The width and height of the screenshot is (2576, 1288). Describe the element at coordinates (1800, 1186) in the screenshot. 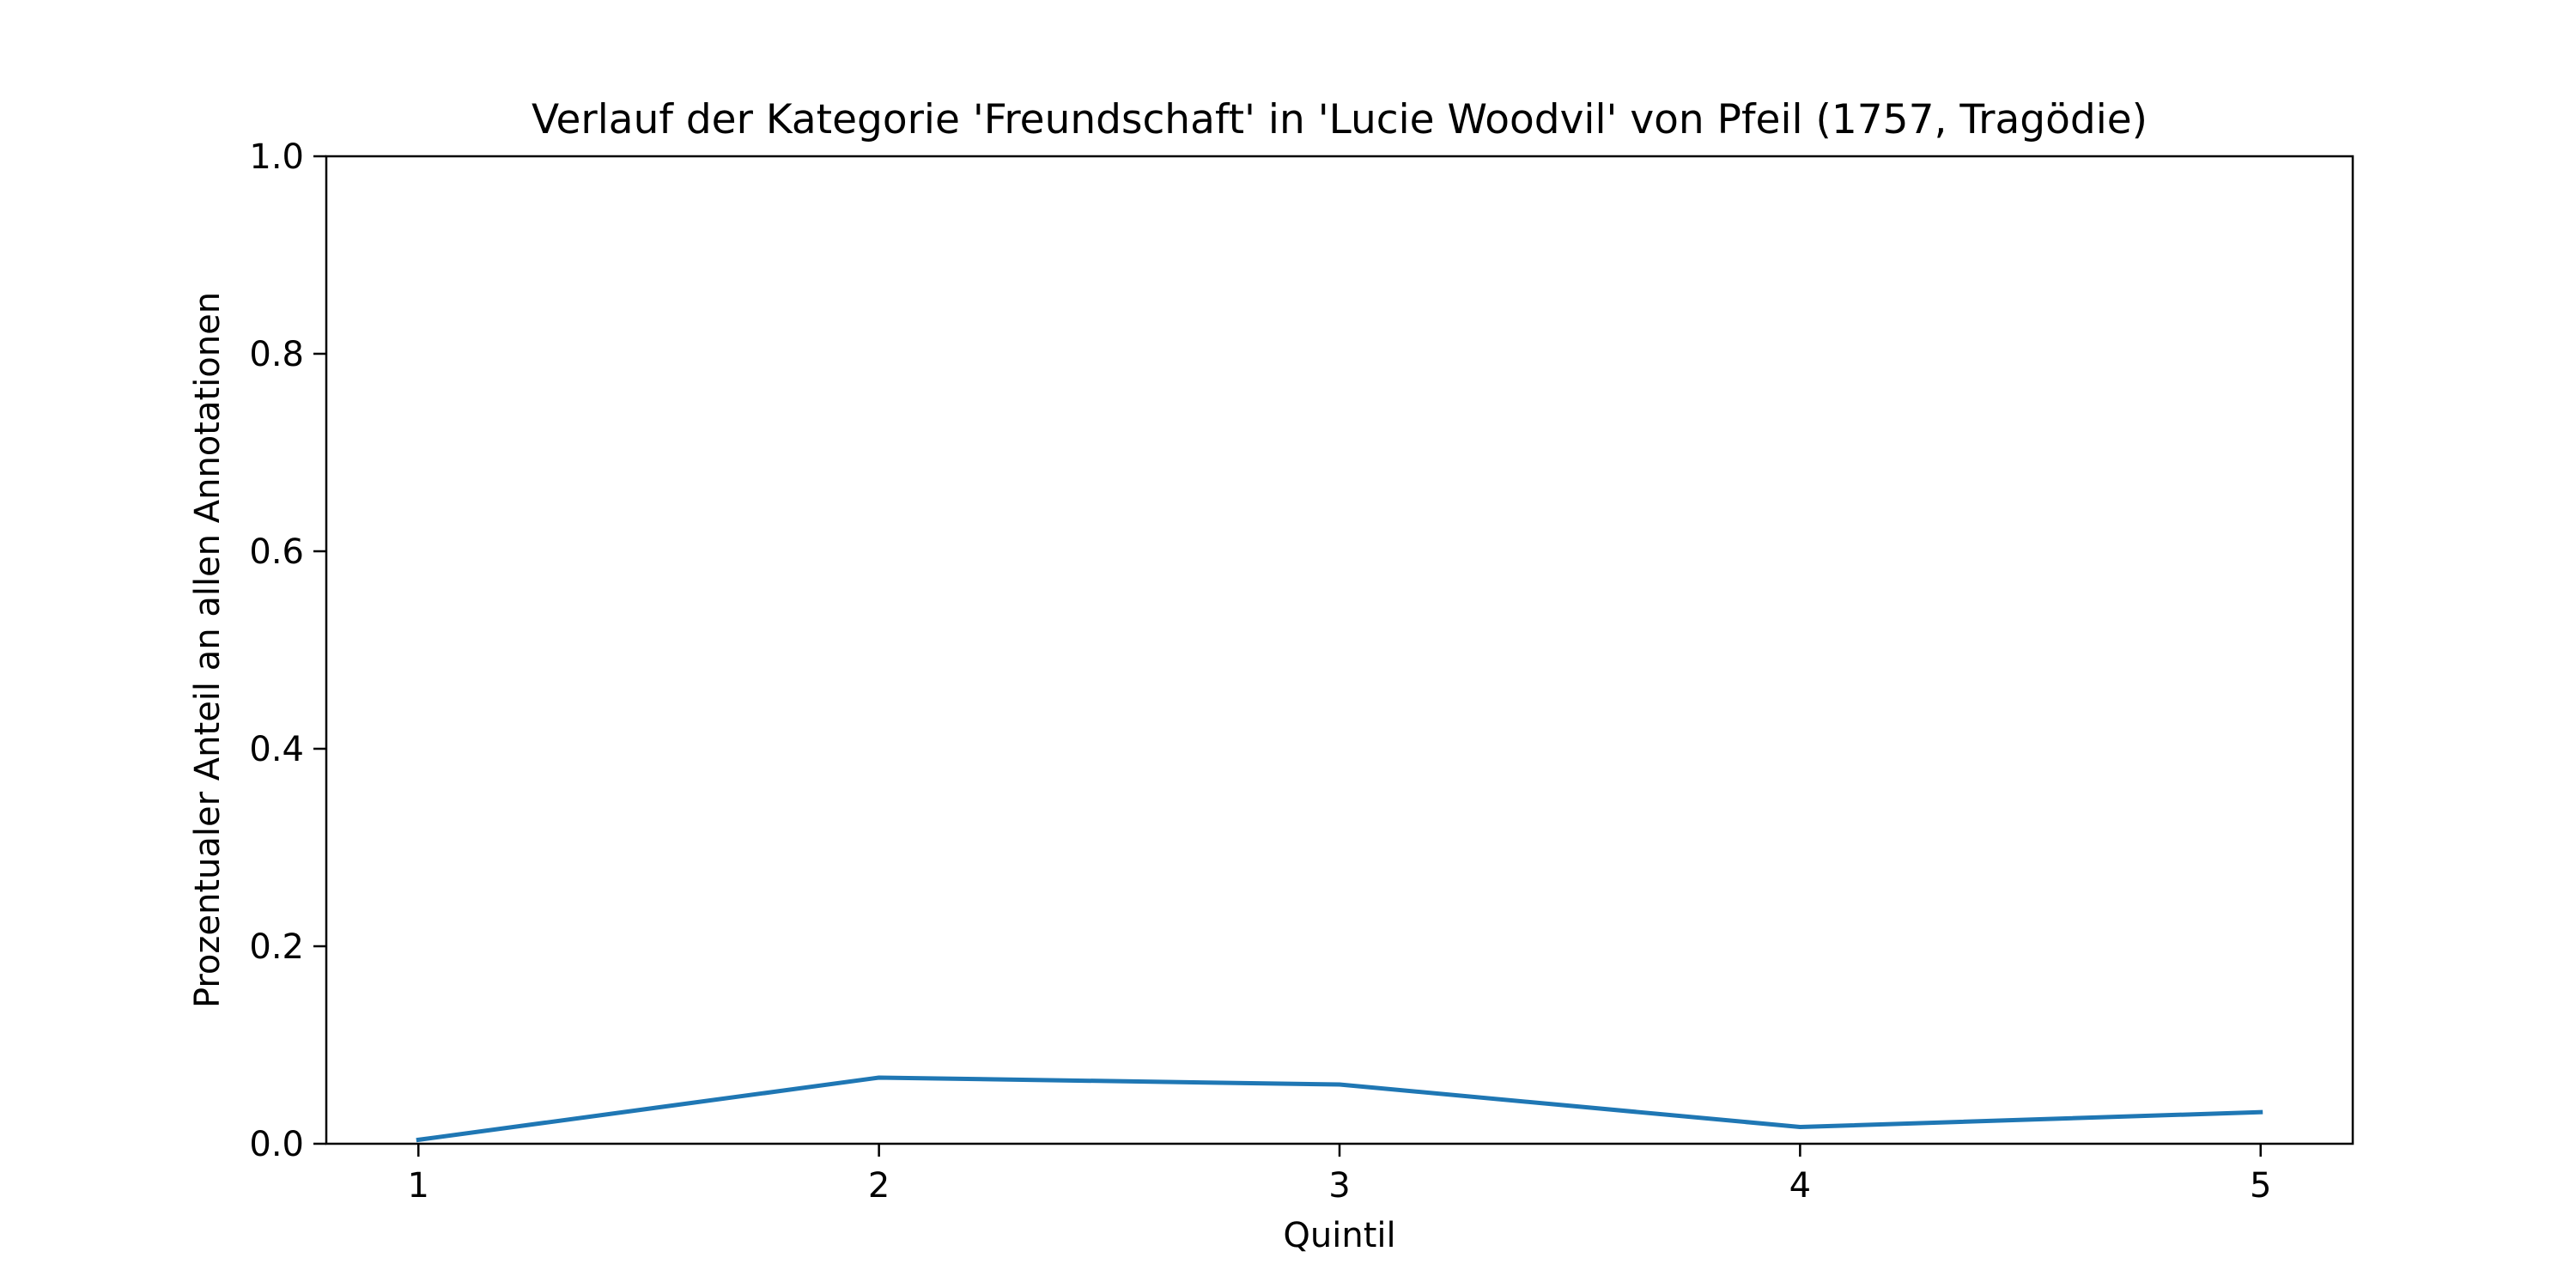

I see `x-tick-label: 4` at that location.